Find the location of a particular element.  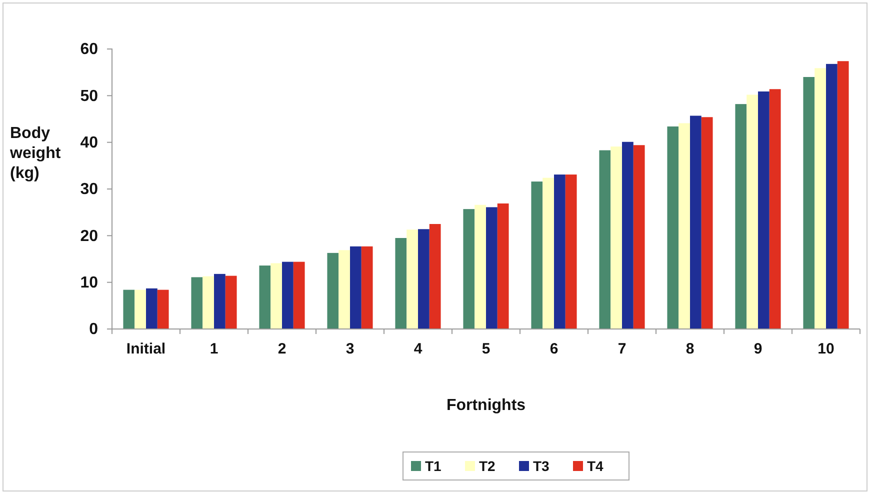

x-tick-label: 3 is located at coordinates (350, 349).